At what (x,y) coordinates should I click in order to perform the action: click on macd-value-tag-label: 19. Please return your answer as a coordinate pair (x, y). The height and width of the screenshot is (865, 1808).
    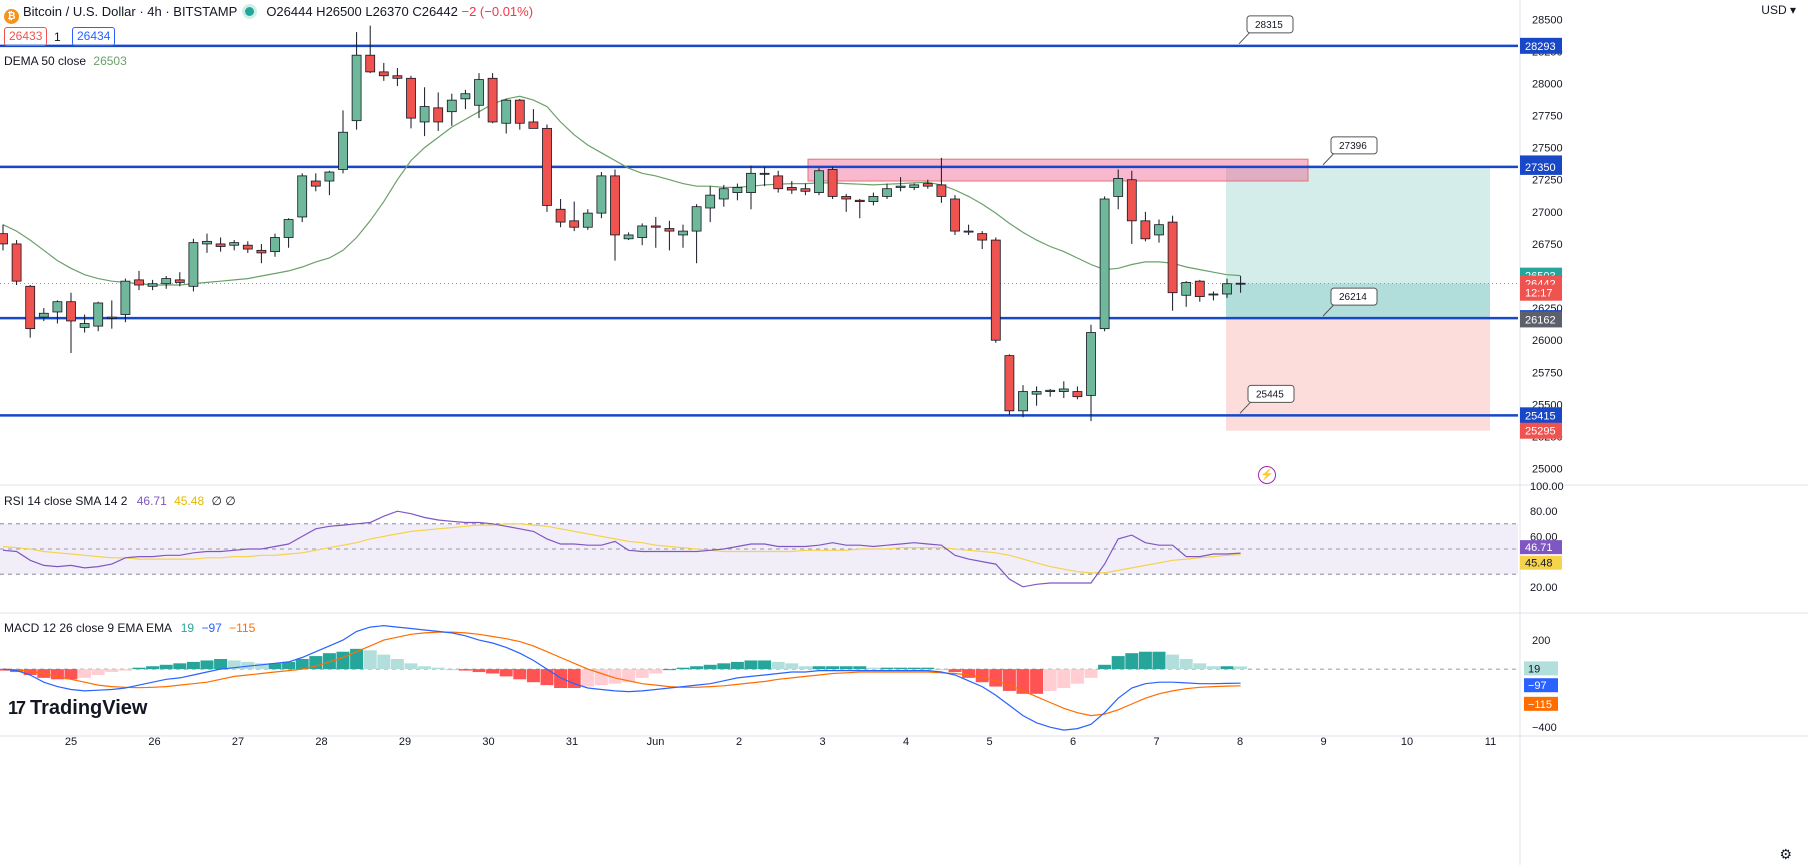
    Looking at the image, I should click on (1534, 669).